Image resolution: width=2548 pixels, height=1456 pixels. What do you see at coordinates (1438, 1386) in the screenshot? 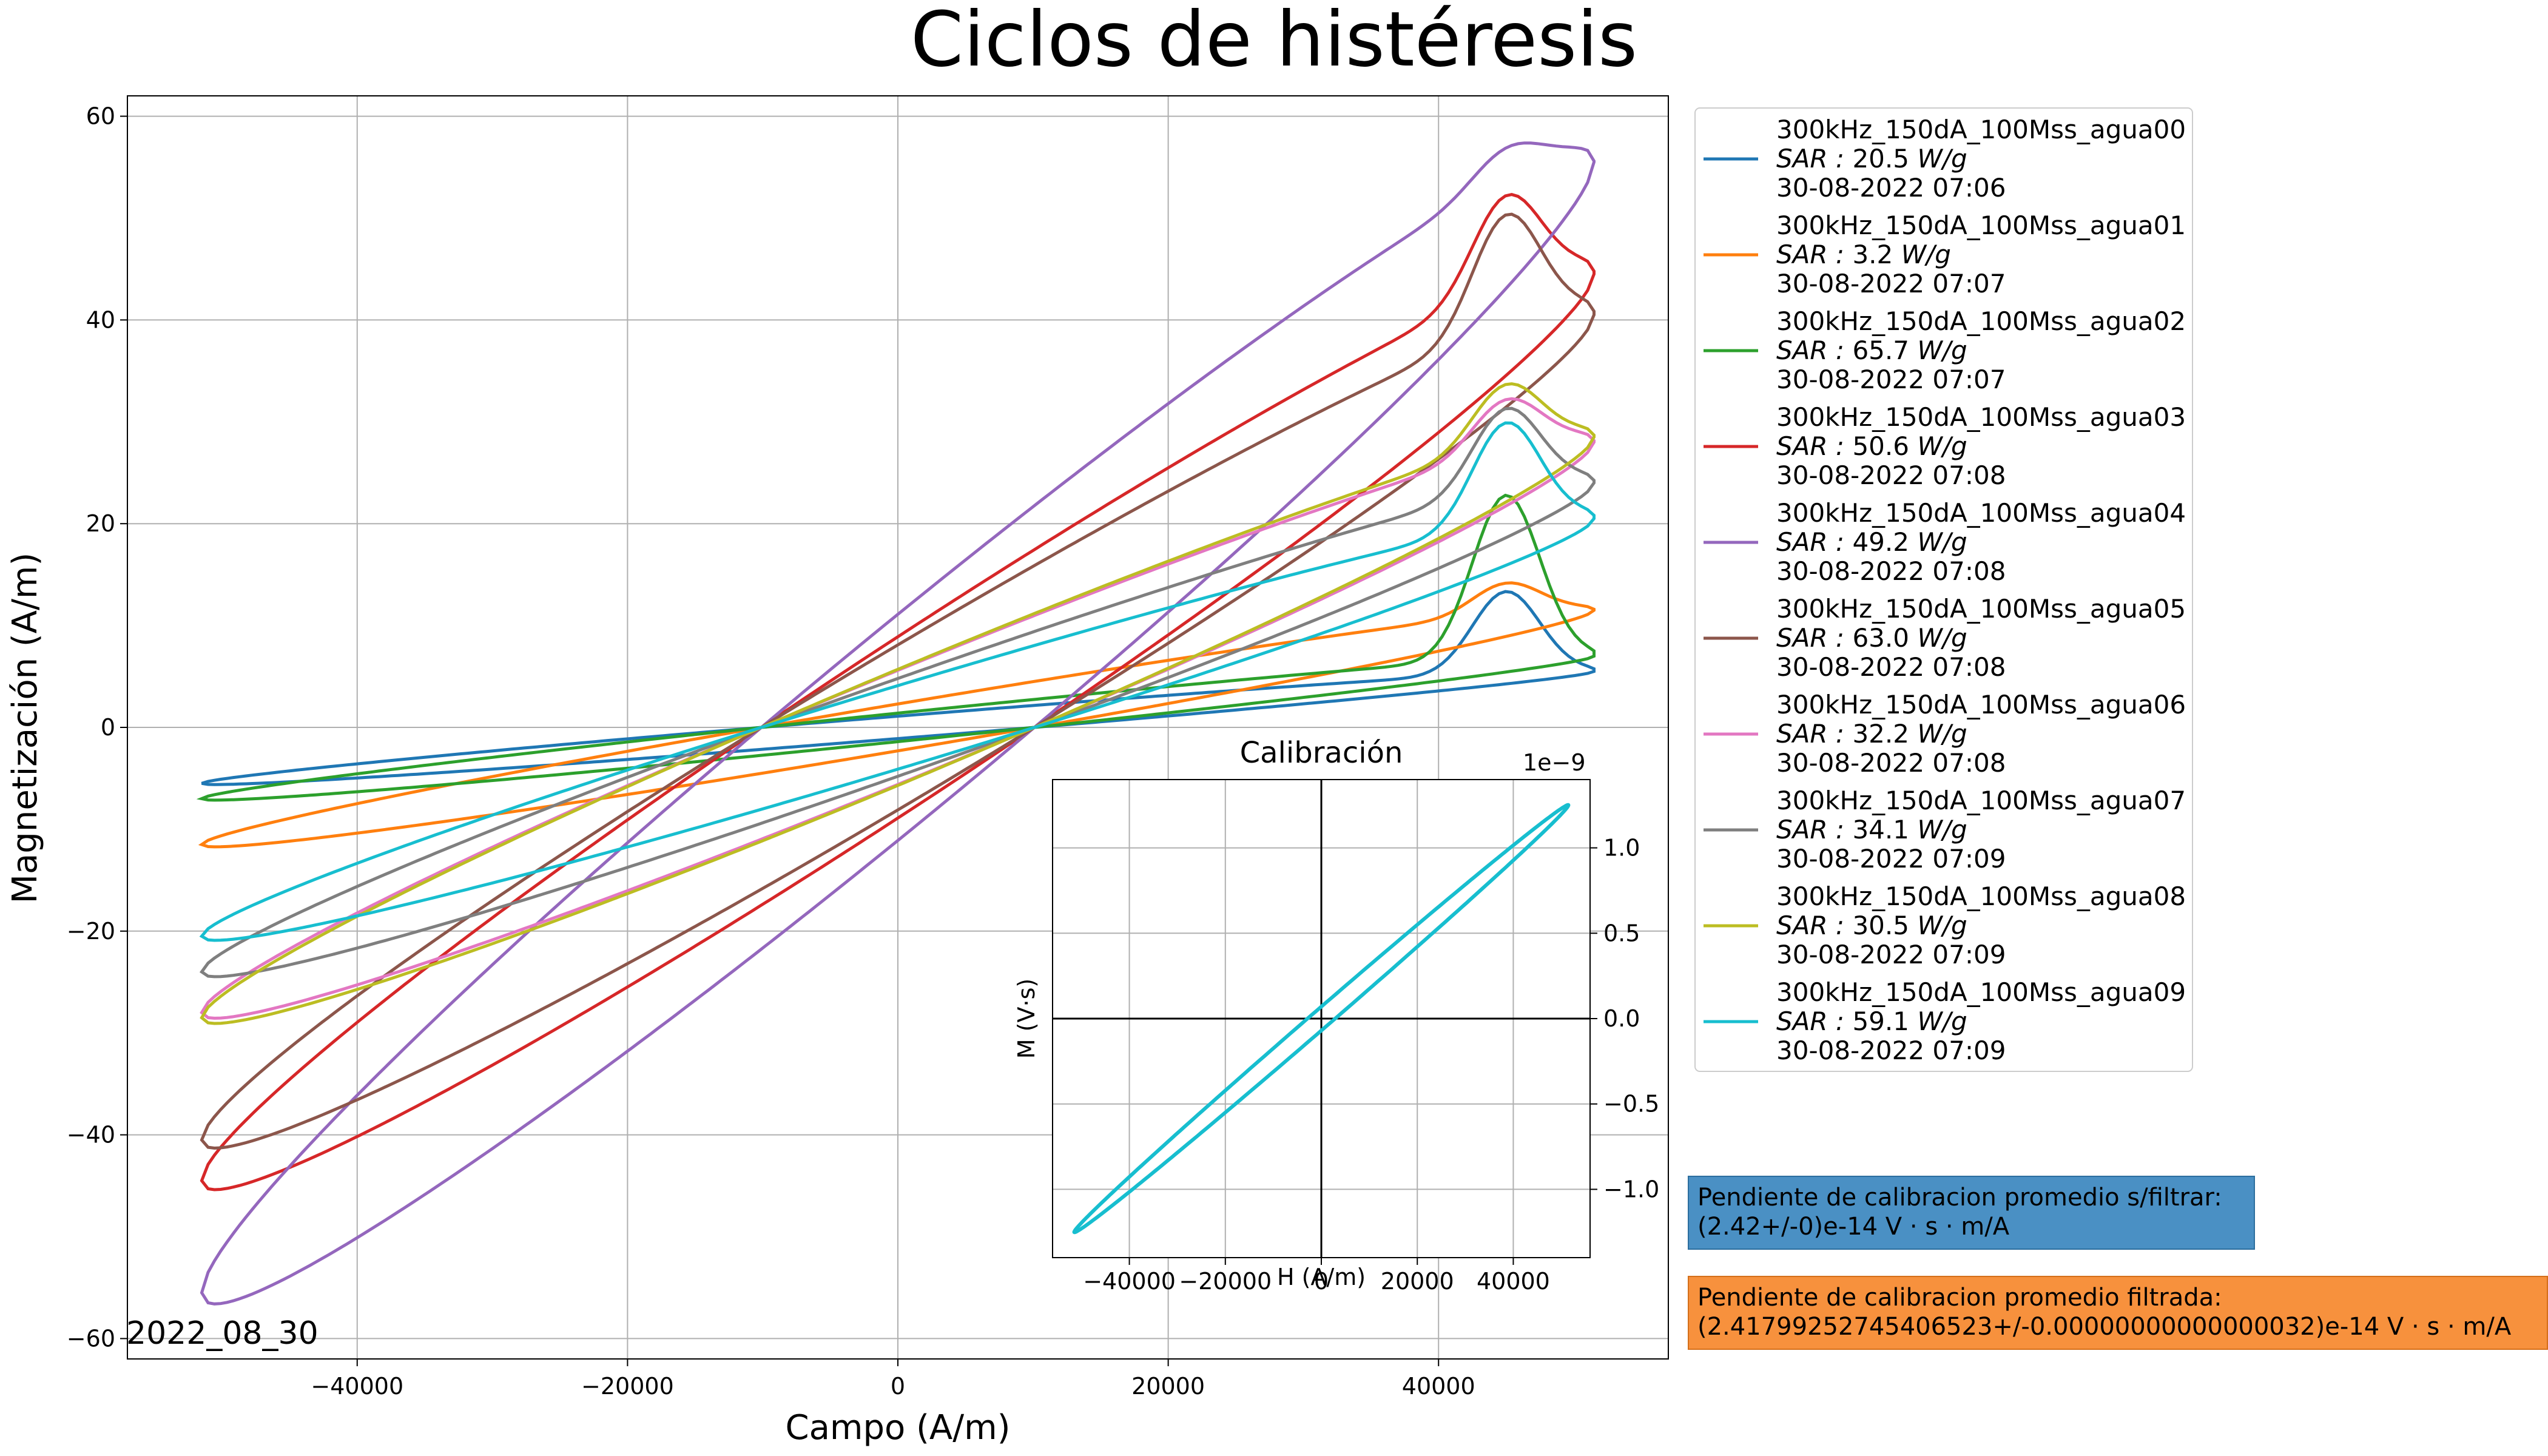
I see `x-tick-label: 40000` at bounding box center [1438, 1386].